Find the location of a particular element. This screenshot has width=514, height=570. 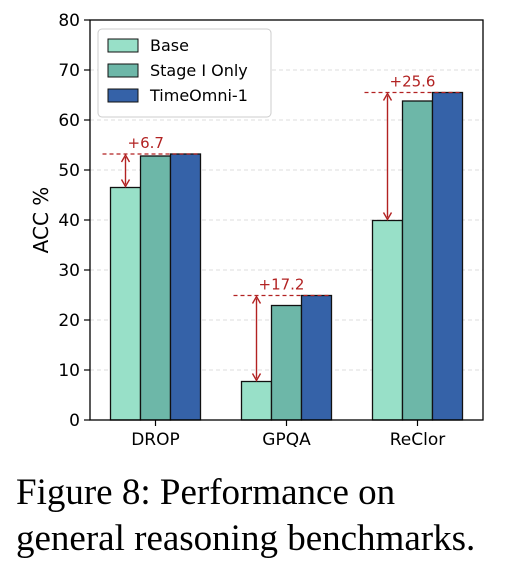

x-tick-label: GPQA is located at coordinates (286, 440).